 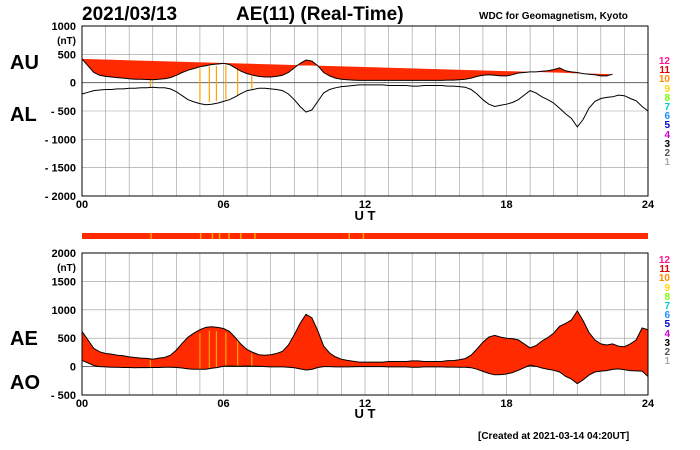 I want to click on station-count-bar-stripes, so click(x=257, y=236).